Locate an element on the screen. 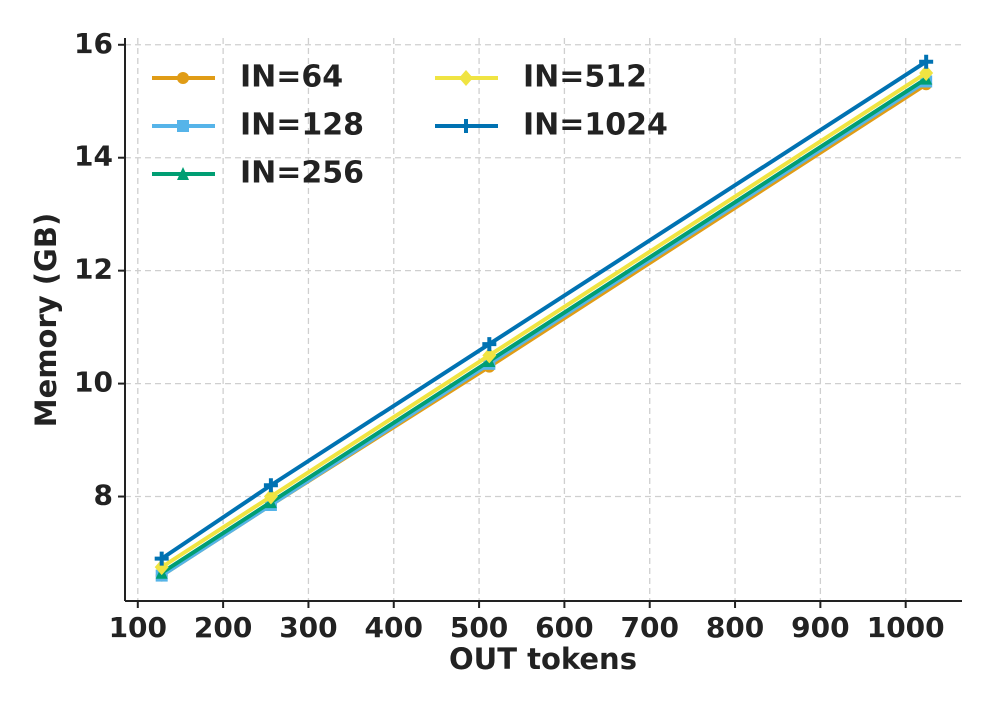  y-tick-label: 10 is located at coordinates (93, 382).